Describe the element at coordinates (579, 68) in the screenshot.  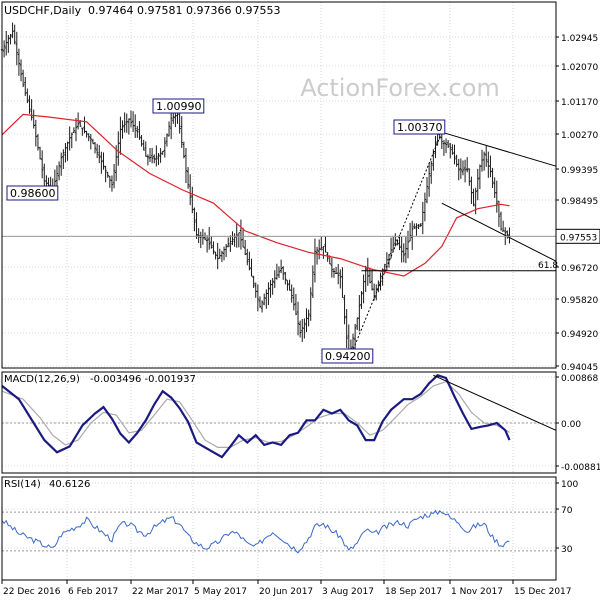
I see `price-y-tick-label: 1.02070` at that location.